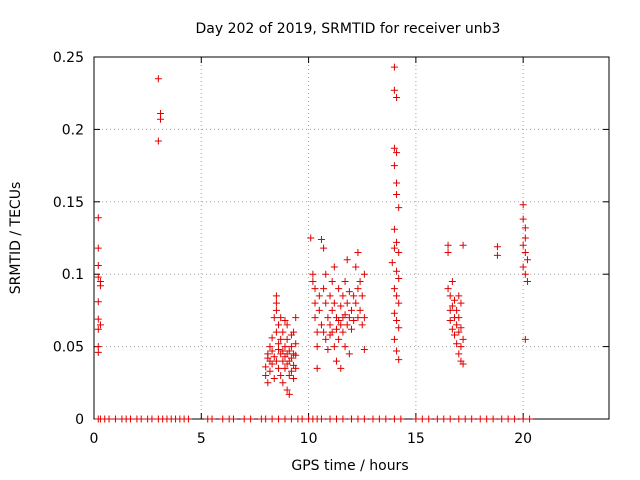  Describe the element at coordinates (94, 439) in the screenshot. I see `x-tick-label: 0` at that location.